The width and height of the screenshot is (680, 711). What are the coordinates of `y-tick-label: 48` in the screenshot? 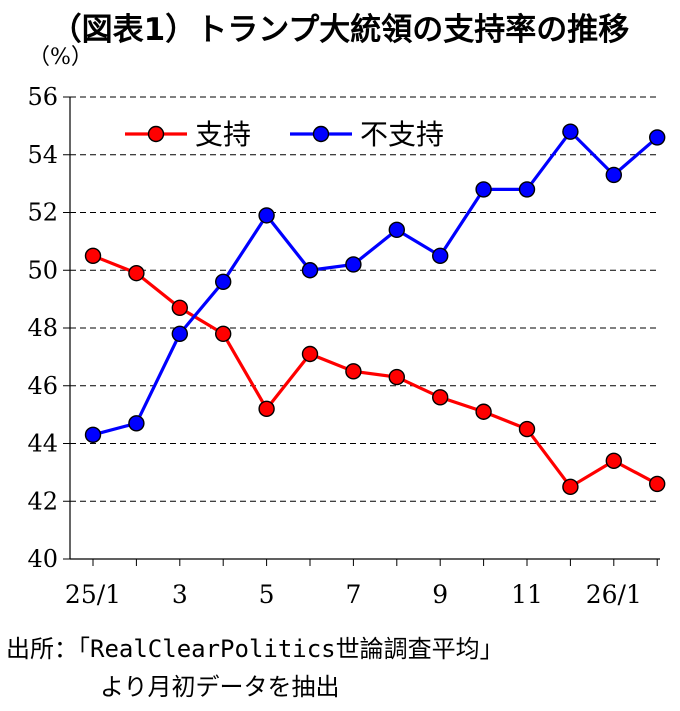 It's located at (42, 328).